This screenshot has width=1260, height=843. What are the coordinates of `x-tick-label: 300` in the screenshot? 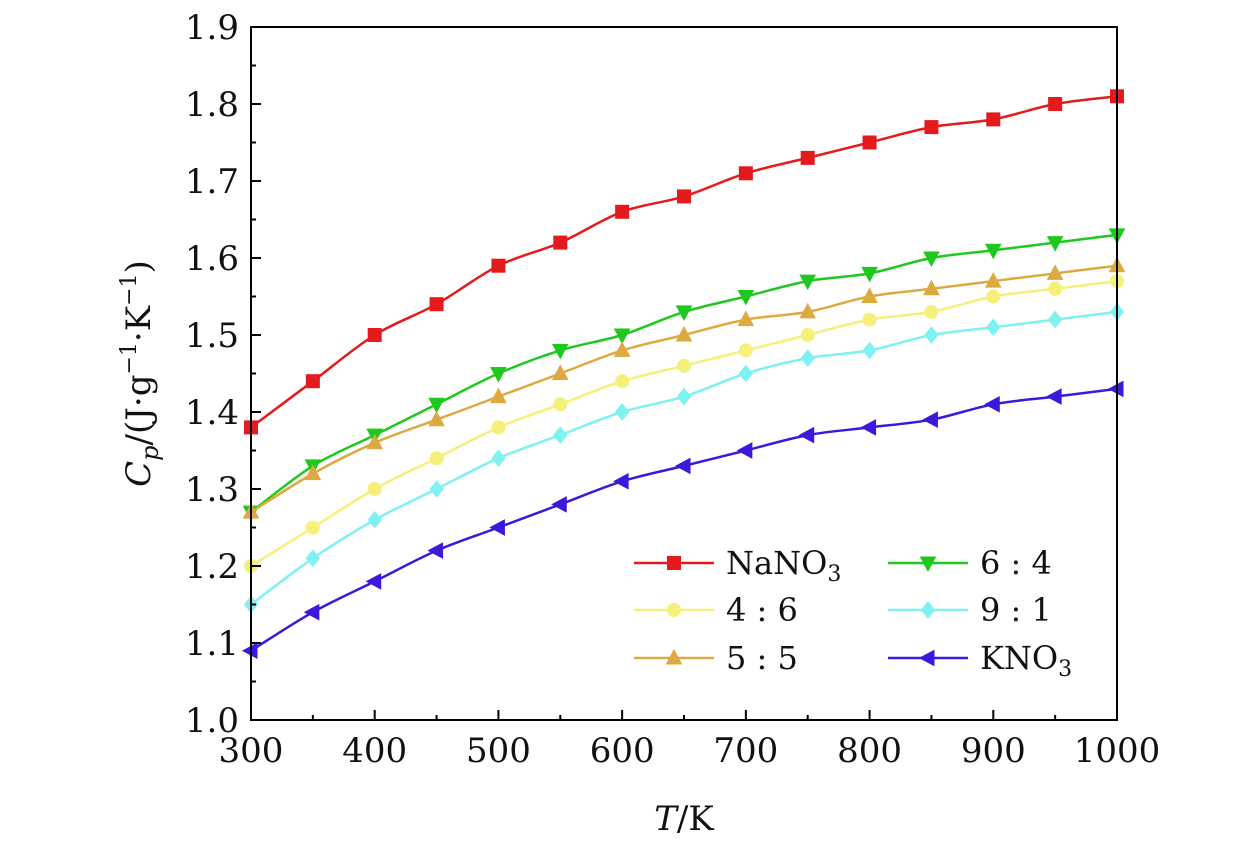 It's located at (251, 751).